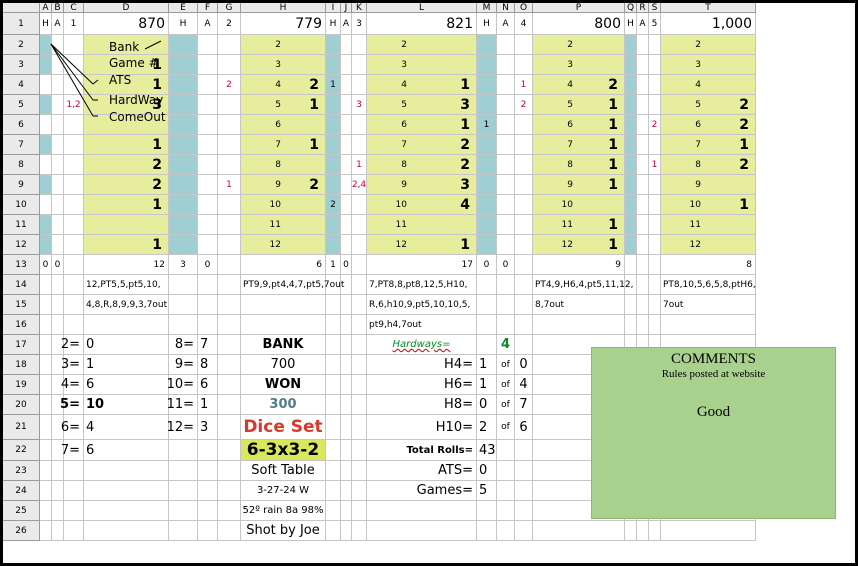 This screenshot has width=858, height=566. What do you see at coordinates (21, 205) in the screenshot?
I see `row-header-10: 10` at bounding box center [21, 205].